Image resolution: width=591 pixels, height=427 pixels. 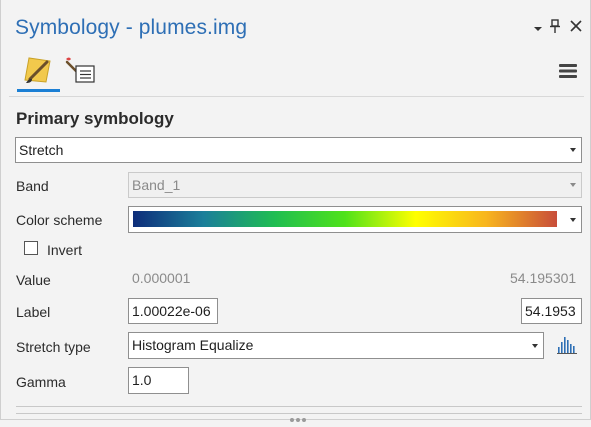 What do you see at coordinates (32, 186) in the screenshot?
I see `band-label: Band` at bounding box center [32, 186].